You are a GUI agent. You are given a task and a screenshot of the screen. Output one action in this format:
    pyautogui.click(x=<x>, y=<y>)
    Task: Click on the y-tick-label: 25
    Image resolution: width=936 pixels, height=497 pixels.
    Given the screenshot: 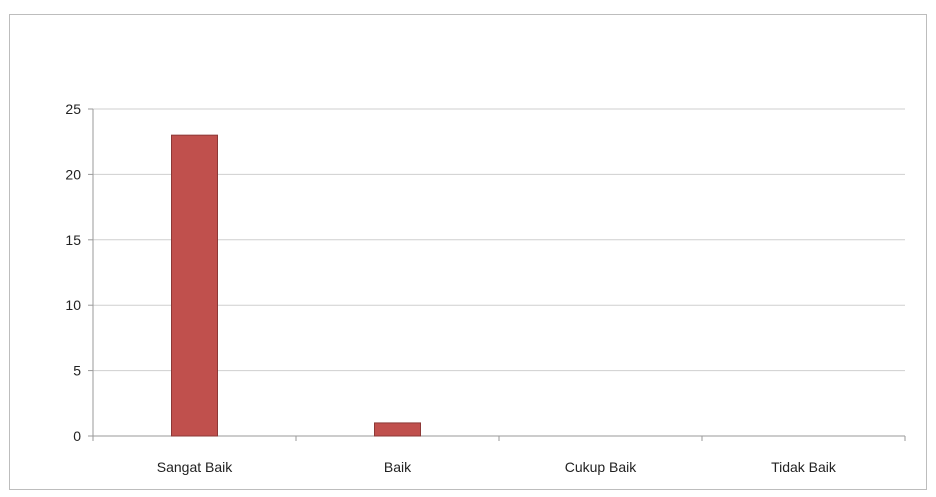 What is the action you would take?
    pyautogui.click(x=73, y=109)
    